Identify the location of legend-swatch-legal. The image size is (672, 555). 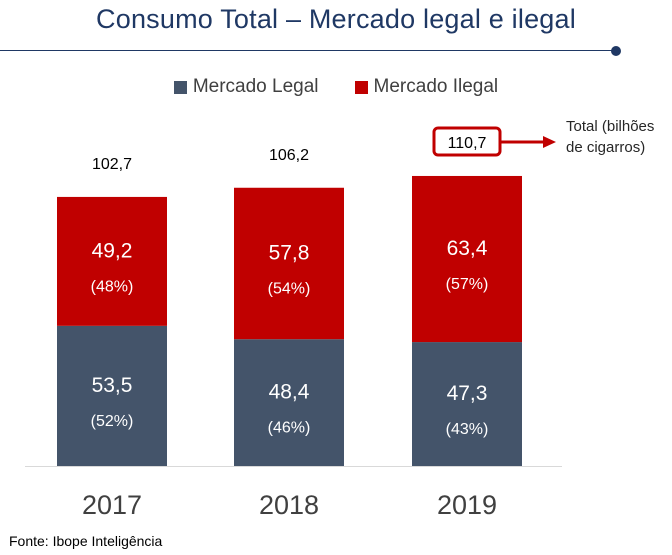
(180, 87).